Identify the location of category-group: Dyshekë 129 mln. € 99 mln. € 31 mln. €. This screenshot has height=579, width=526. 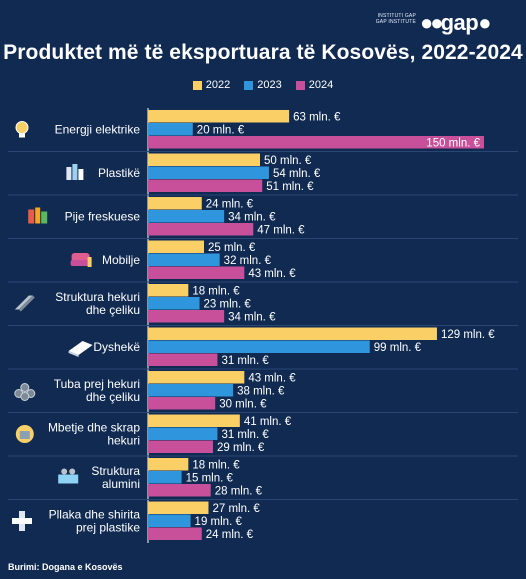
(263, 346).